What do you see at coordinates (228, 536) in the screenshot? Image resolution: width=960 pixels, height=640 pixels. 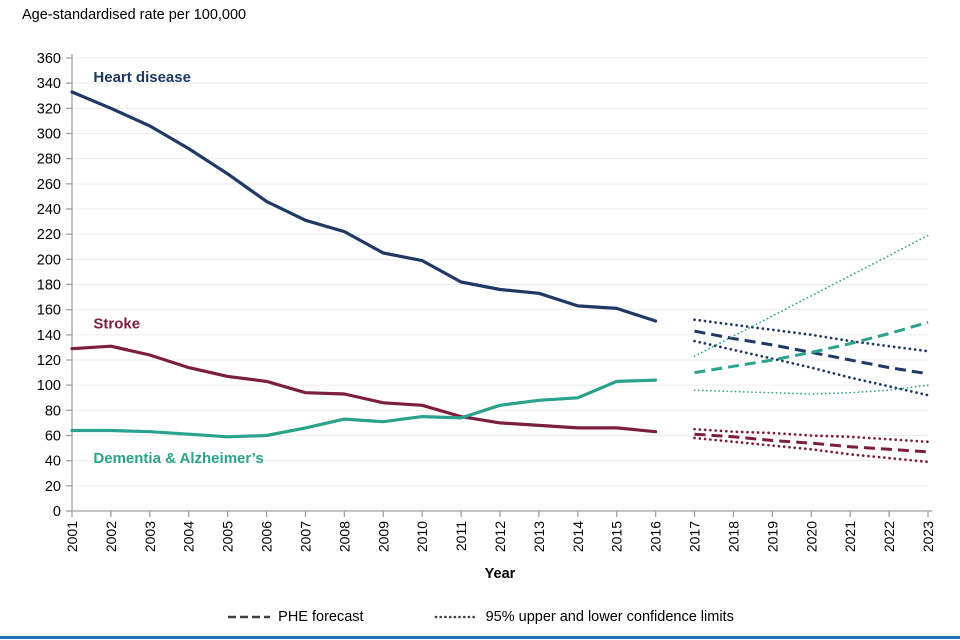 I see `x-tick-label: 2005` at bounding box center [228, 536].